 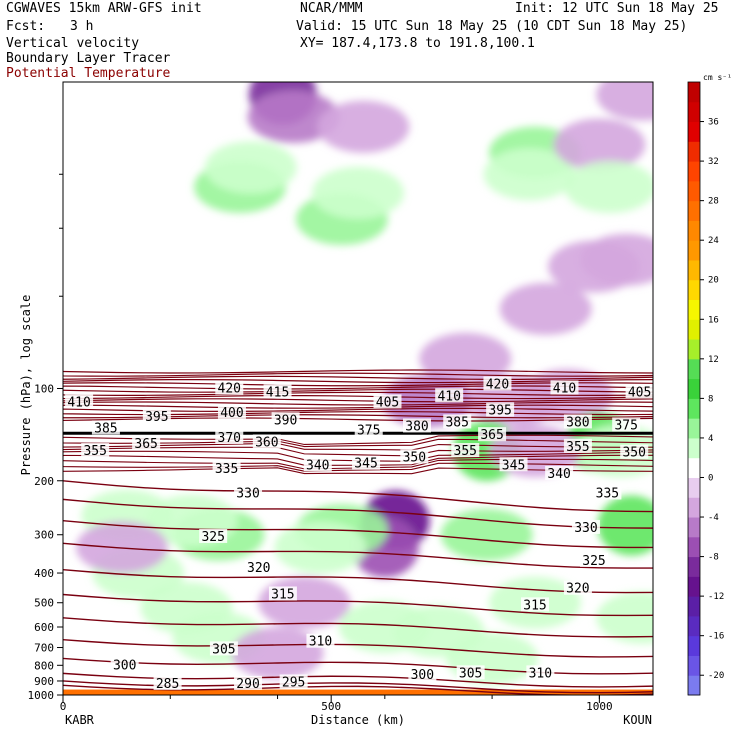 What do you see at coordinates (716, 676) in the screenshot?
I see `colorbar-tick-label: -20` at bounding box center [716, 676].